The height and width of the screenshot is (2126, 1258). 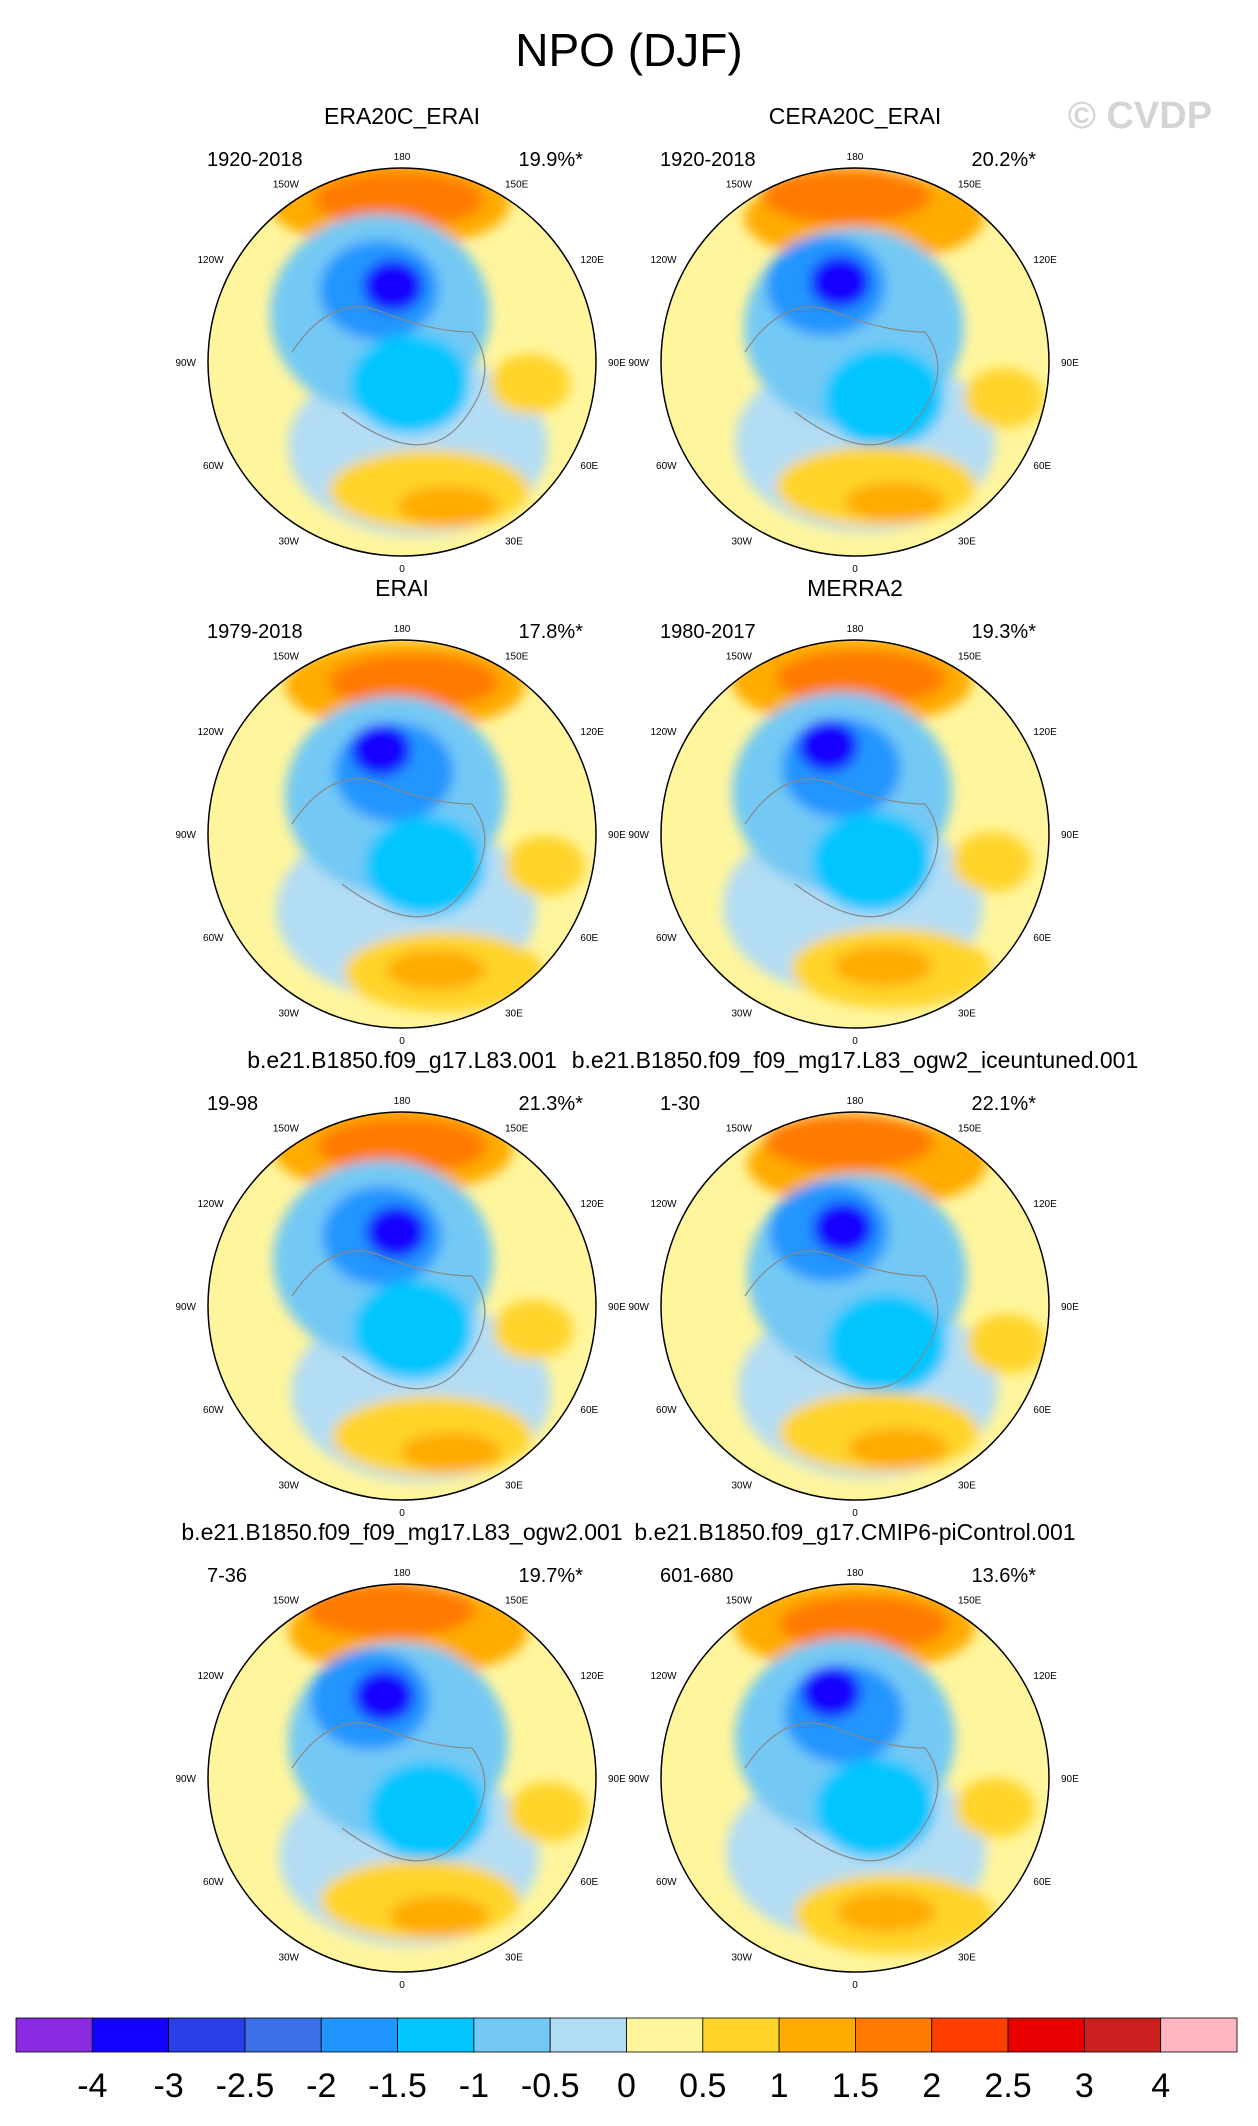 I want to click on panel-title: b.e21.B1850.f09_f09_mg17.L83_ogw2.001, so click(x=401, y=1532).